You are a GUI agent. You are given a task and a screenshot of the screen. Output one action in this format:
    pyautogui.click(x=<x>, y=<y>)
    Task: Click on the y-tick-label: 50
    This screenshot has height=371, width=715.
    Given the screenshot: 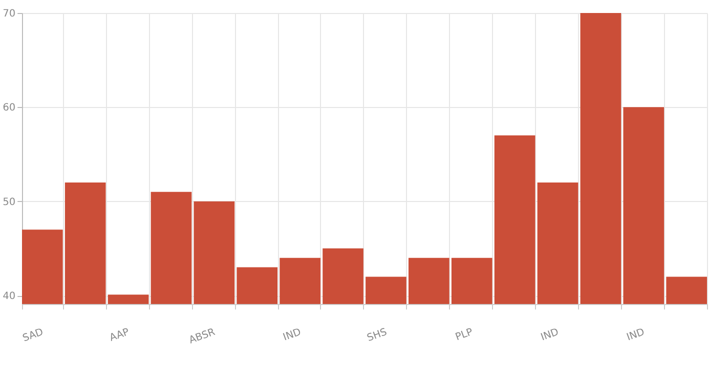 What is the action you would take?
    pyautogui.click(x=9, y=202)
    